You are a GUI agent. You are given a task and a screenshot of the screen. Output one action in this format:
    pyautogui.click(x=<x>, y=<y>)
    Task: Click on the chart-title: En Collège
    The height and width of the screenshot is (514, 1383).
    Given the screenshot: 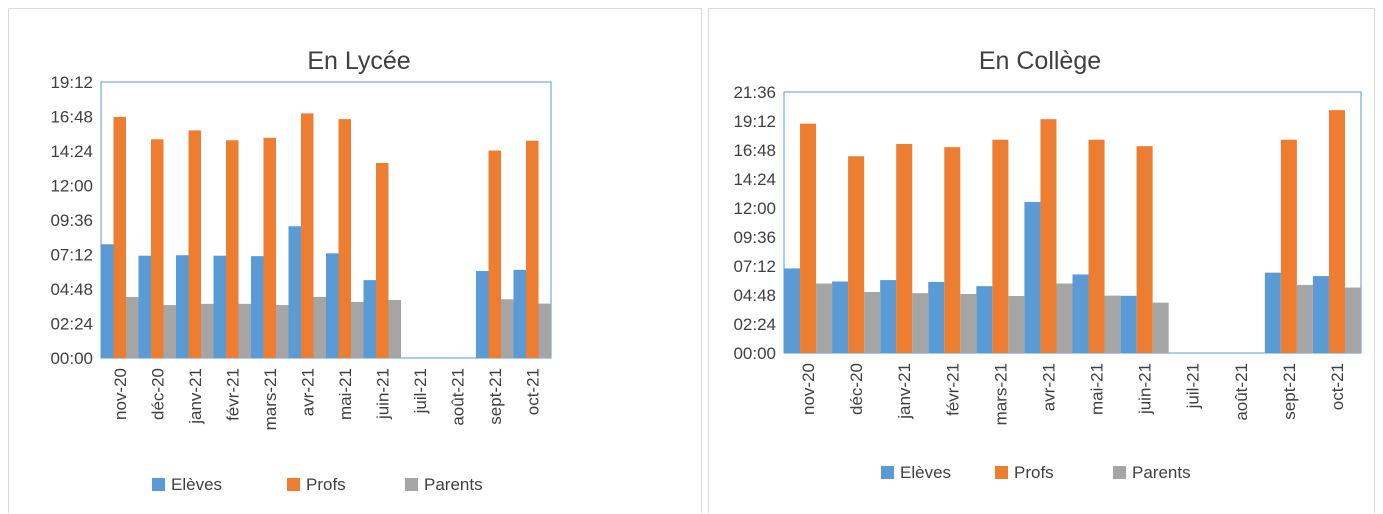 What is the action you would take?
    pyautogui.click(x=1040, y=61)
    